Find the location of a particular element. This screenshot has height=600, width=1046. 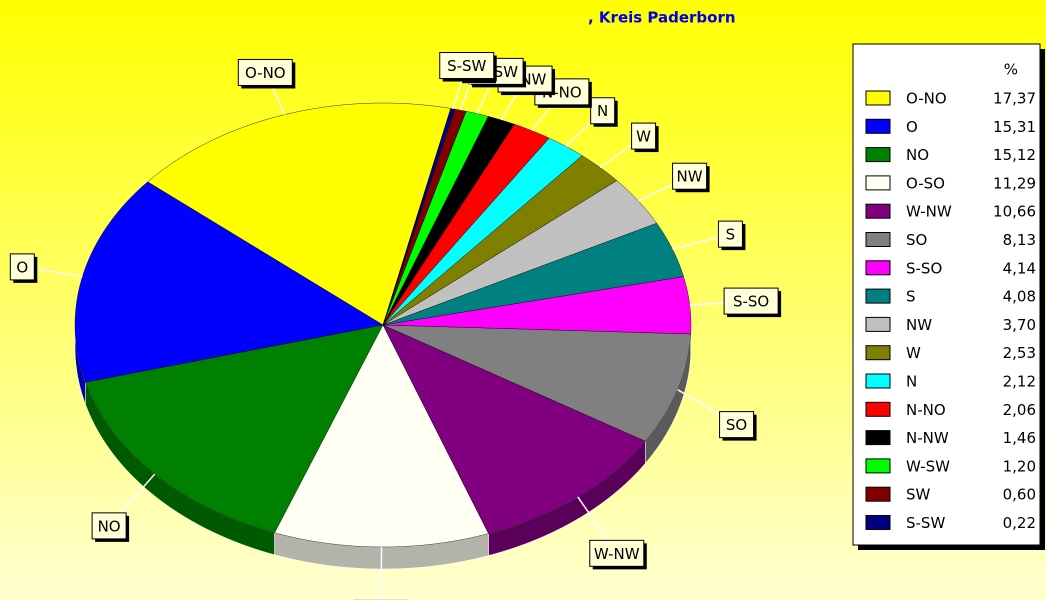

data-label: S-SW is located at coordinates (466, 66).